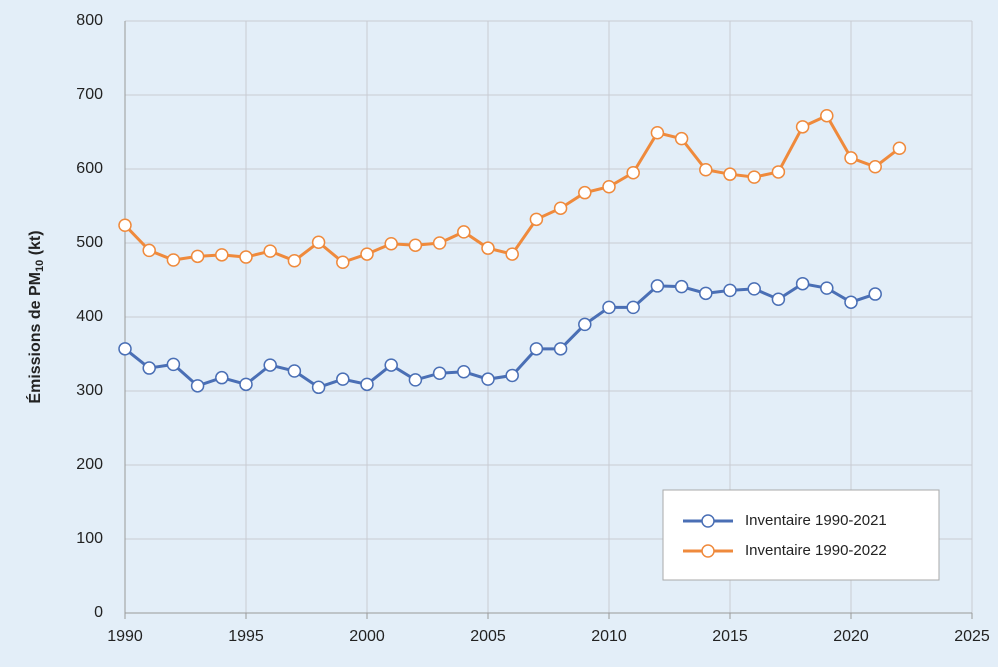  Describe the element at coordinates (730, 636) in the screenshot. I see `x-tick-label: 2015` at that location.